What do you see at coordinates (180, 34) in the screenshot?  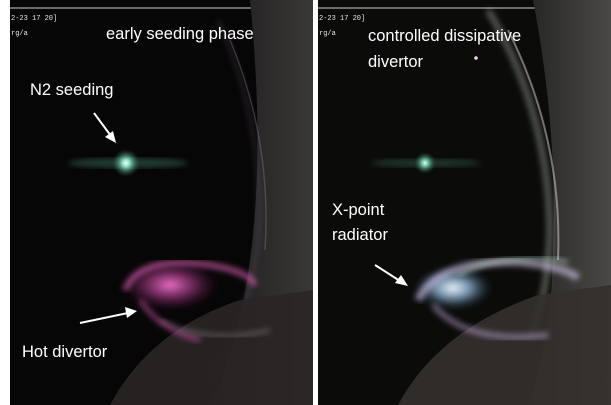 I see `panel-title-left: early seeding phase` at bounding box center [180, 34].